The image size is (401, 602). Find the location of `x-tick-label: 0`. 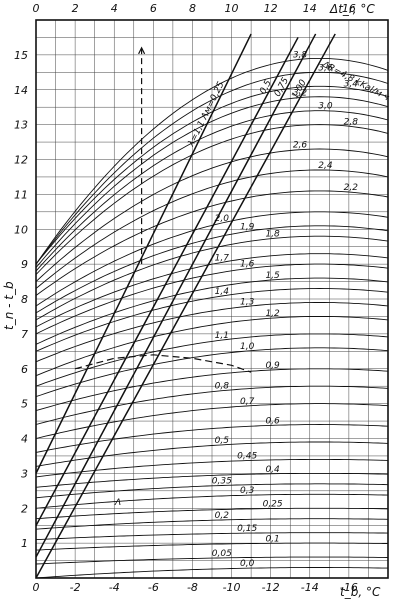

x-tick-label: 0 is located at coordinates (36, 587).